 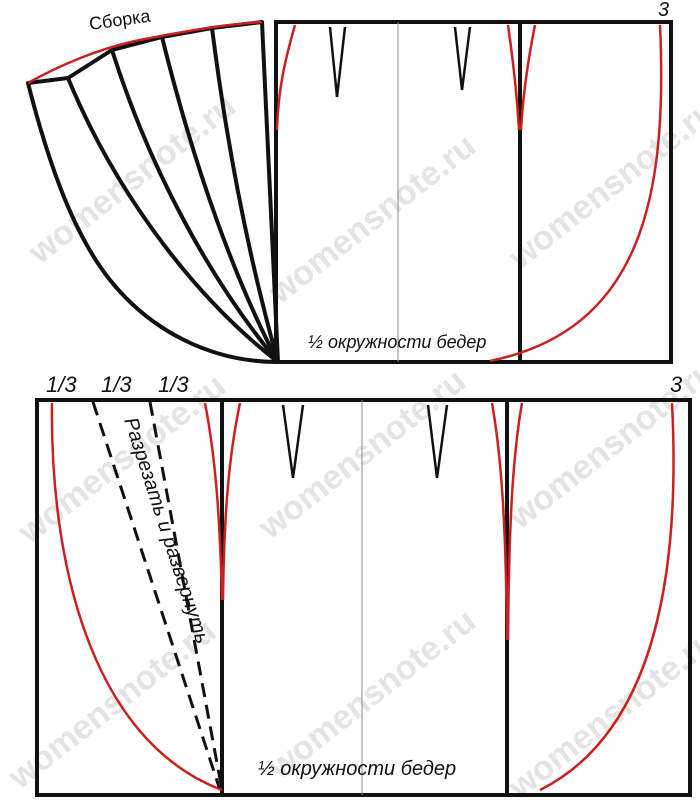 I want to click on top-curve-left, so click(x=286, y=77).